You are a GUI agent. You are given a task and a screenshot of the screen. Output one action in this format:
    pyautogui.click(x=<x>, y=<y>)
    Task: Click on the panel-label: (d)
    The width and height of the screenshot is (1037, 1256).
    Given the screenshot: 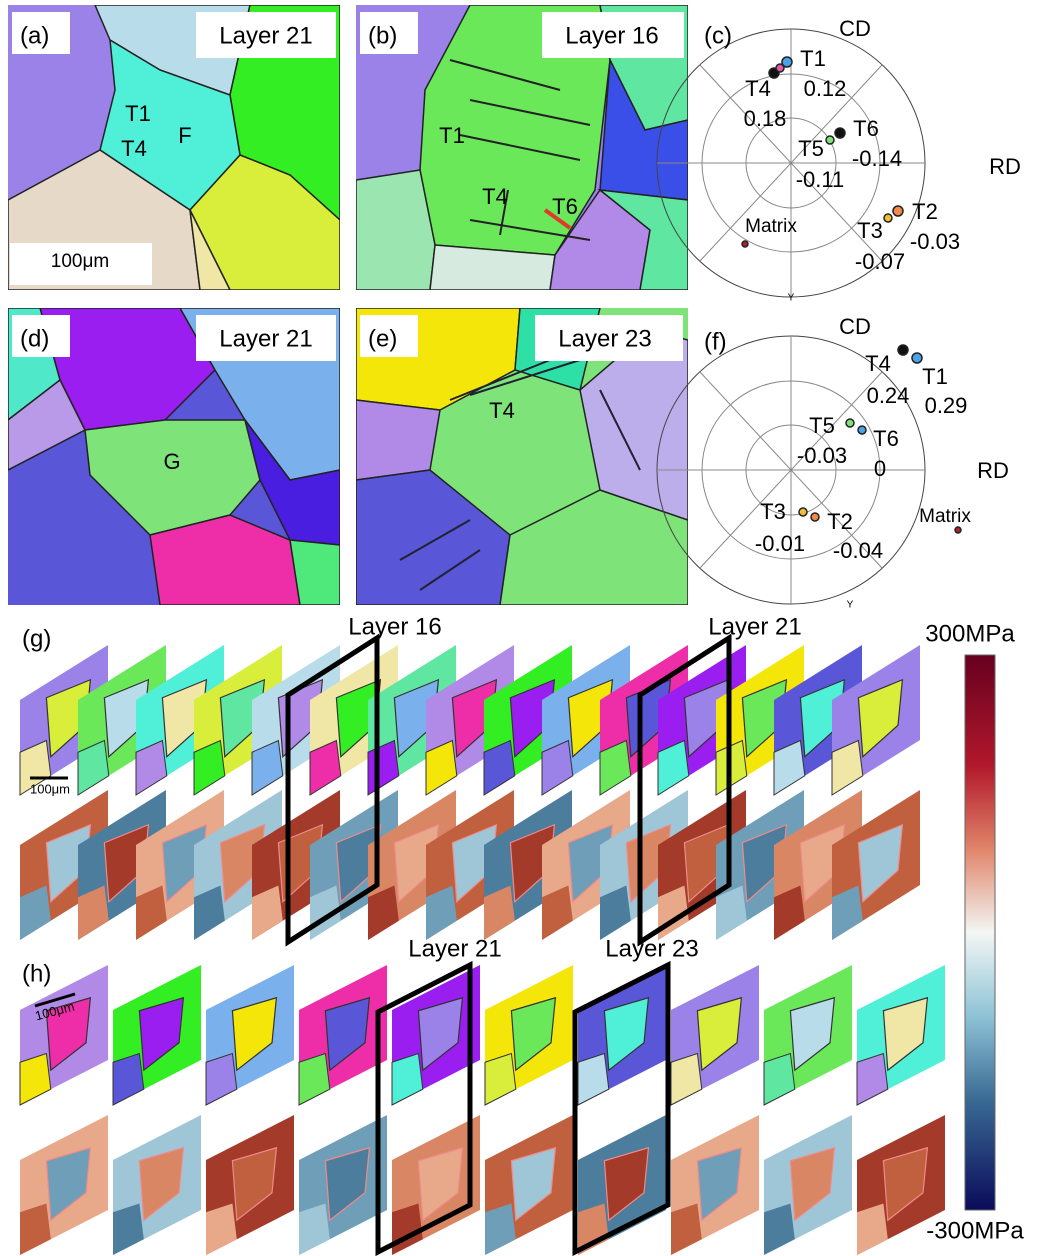 What is the action you would take?
    pyautogui.click(x=34, y=338)
    